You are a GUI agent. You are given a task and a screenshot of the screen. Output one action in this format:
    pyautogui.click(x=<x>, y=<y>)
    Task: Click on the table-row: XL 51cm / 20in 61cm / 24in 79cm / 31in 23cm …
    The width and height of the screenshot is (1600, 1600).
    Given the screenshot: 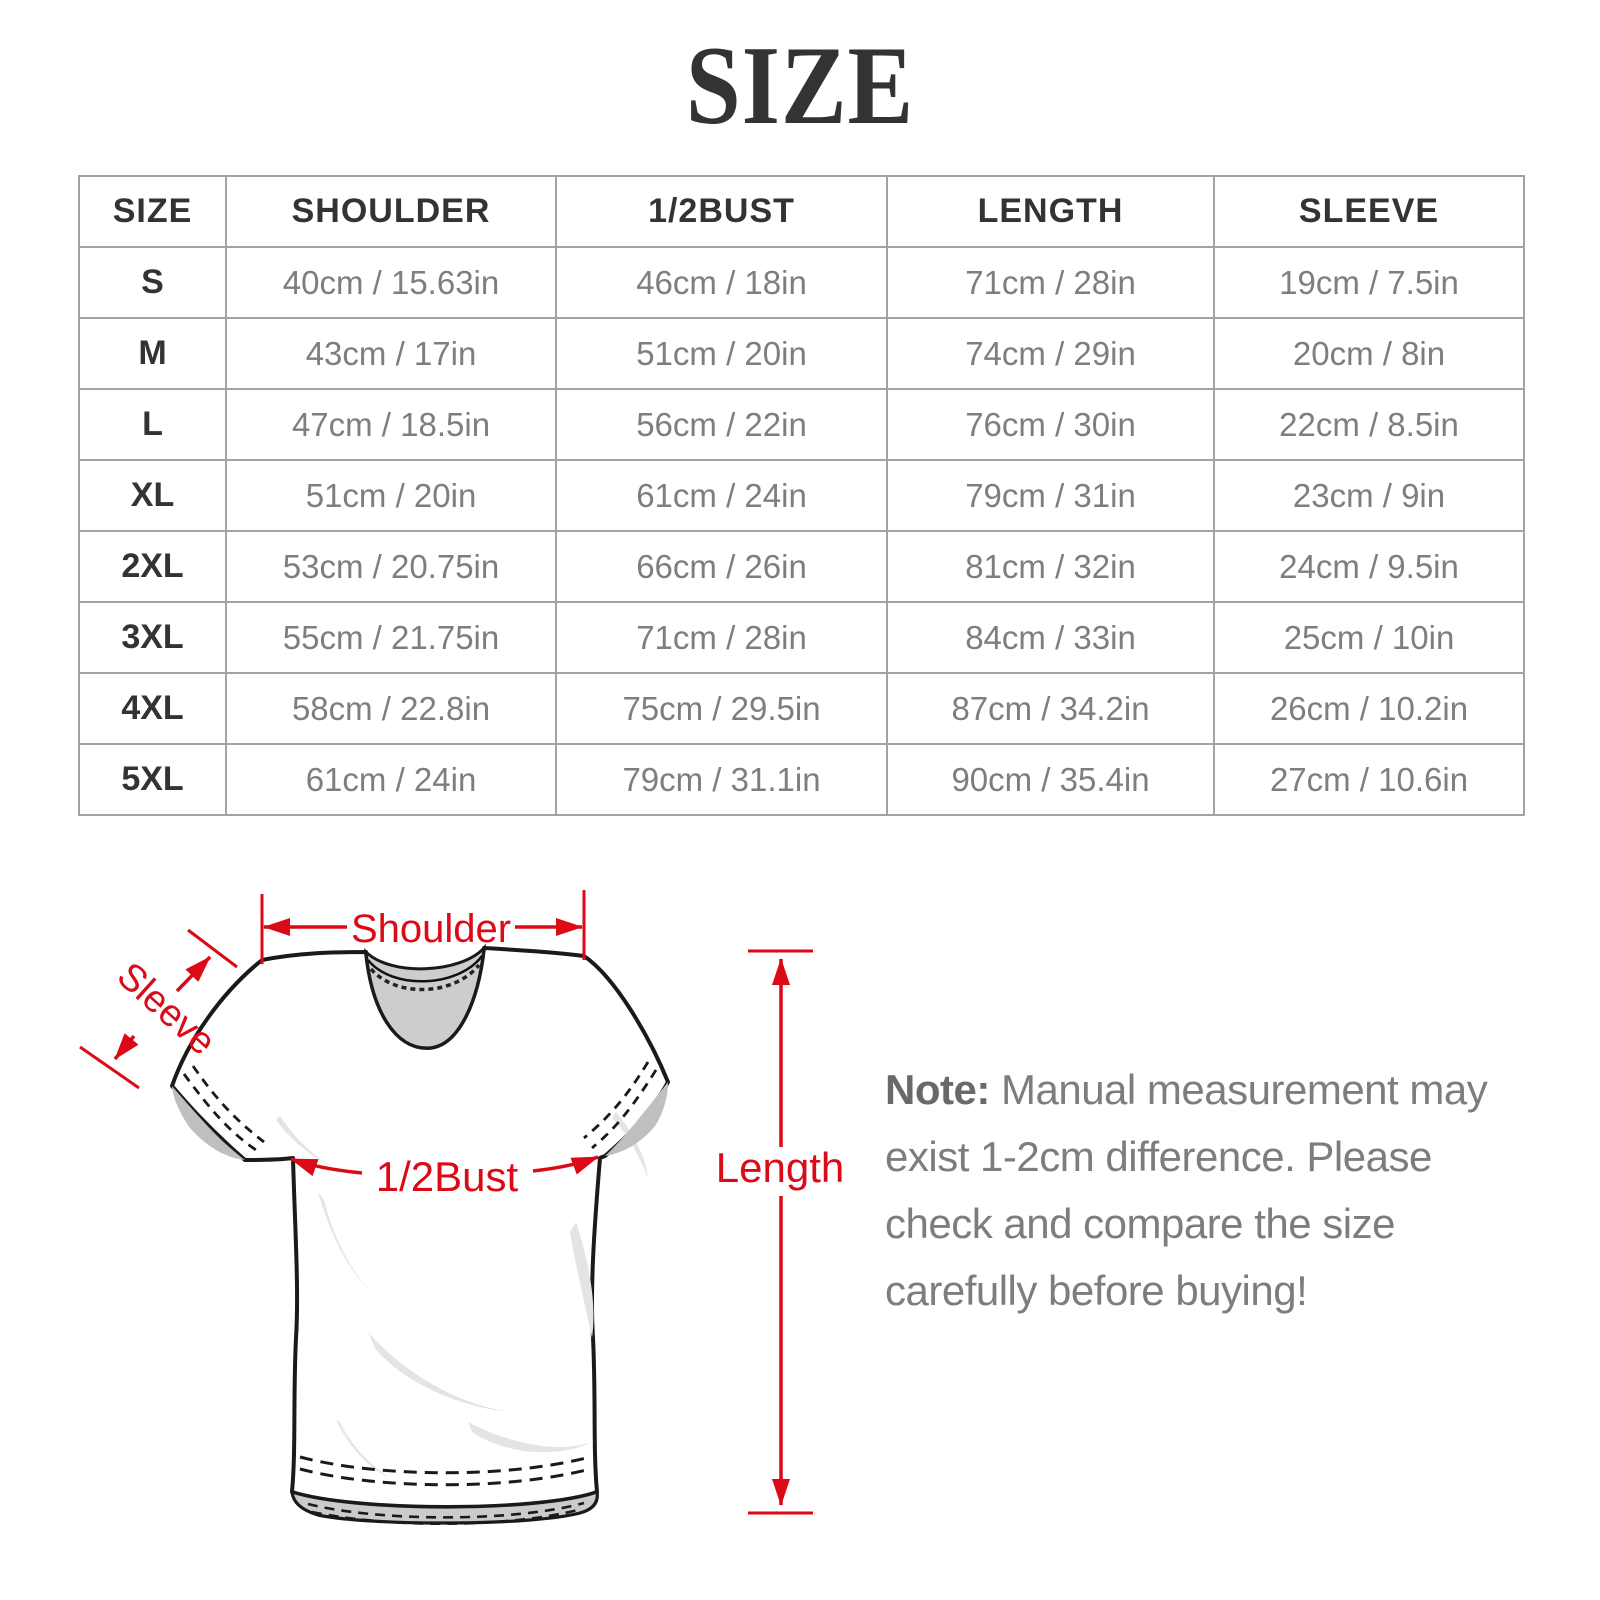 What is the action you would take?
    pyautogui.click(x=801, y=495)
    